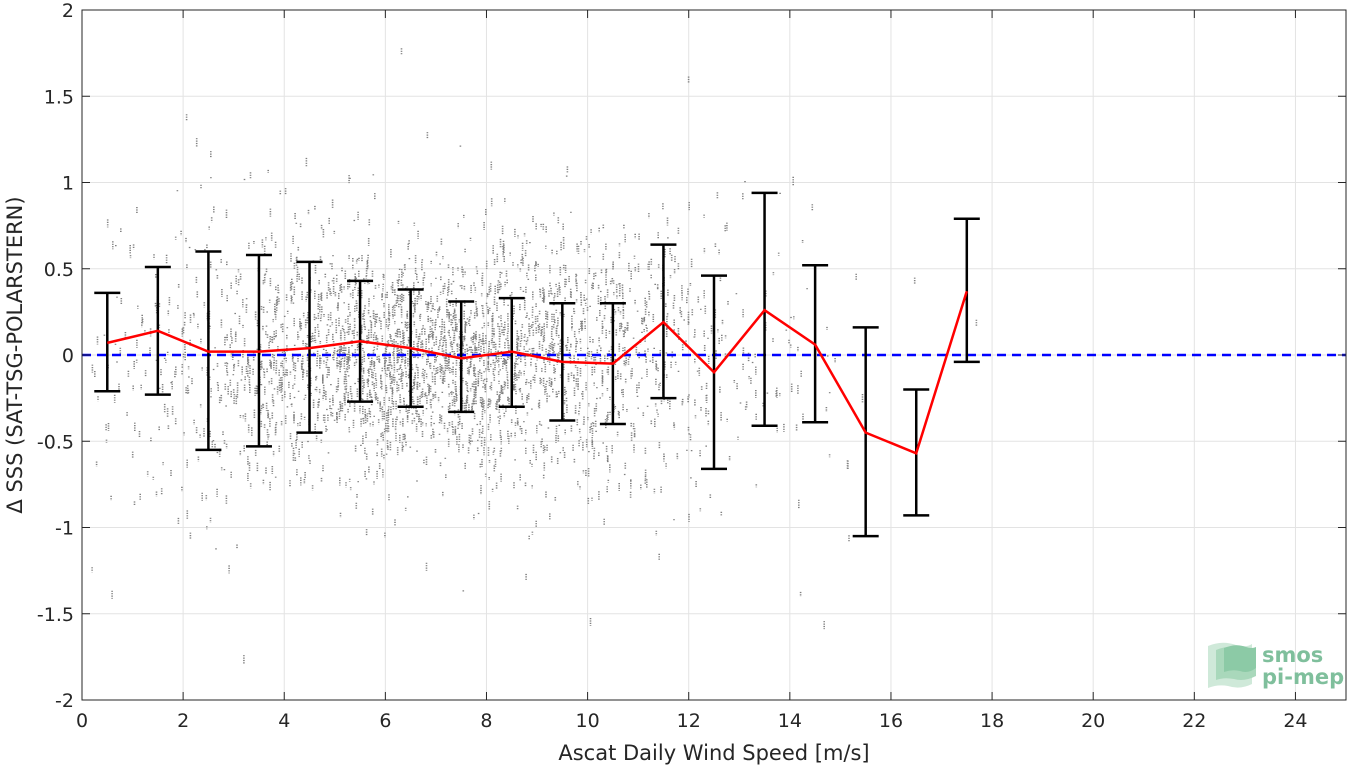 The width and height of the screenshot is (1348, 770). What do you see at coordinates (790, 721) in the screenshot?
I see `x-tick-label: 14` at bounding box center [790, 721].